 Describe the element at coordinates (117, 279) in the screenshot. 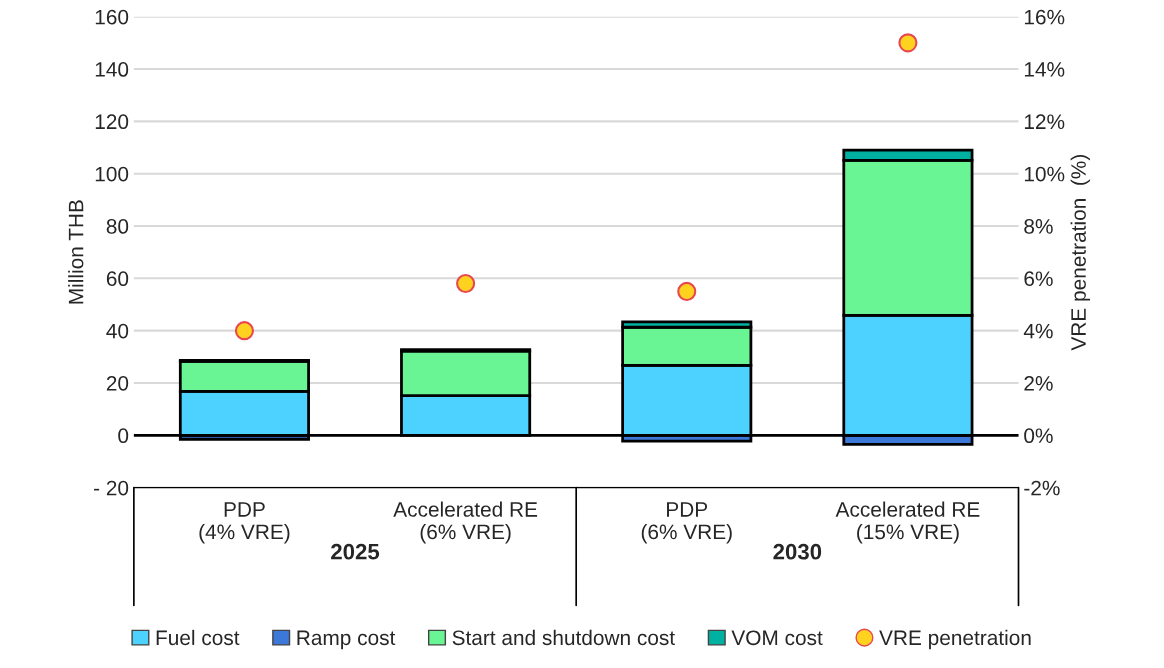

I see `y-tick-label: 60` at that location.